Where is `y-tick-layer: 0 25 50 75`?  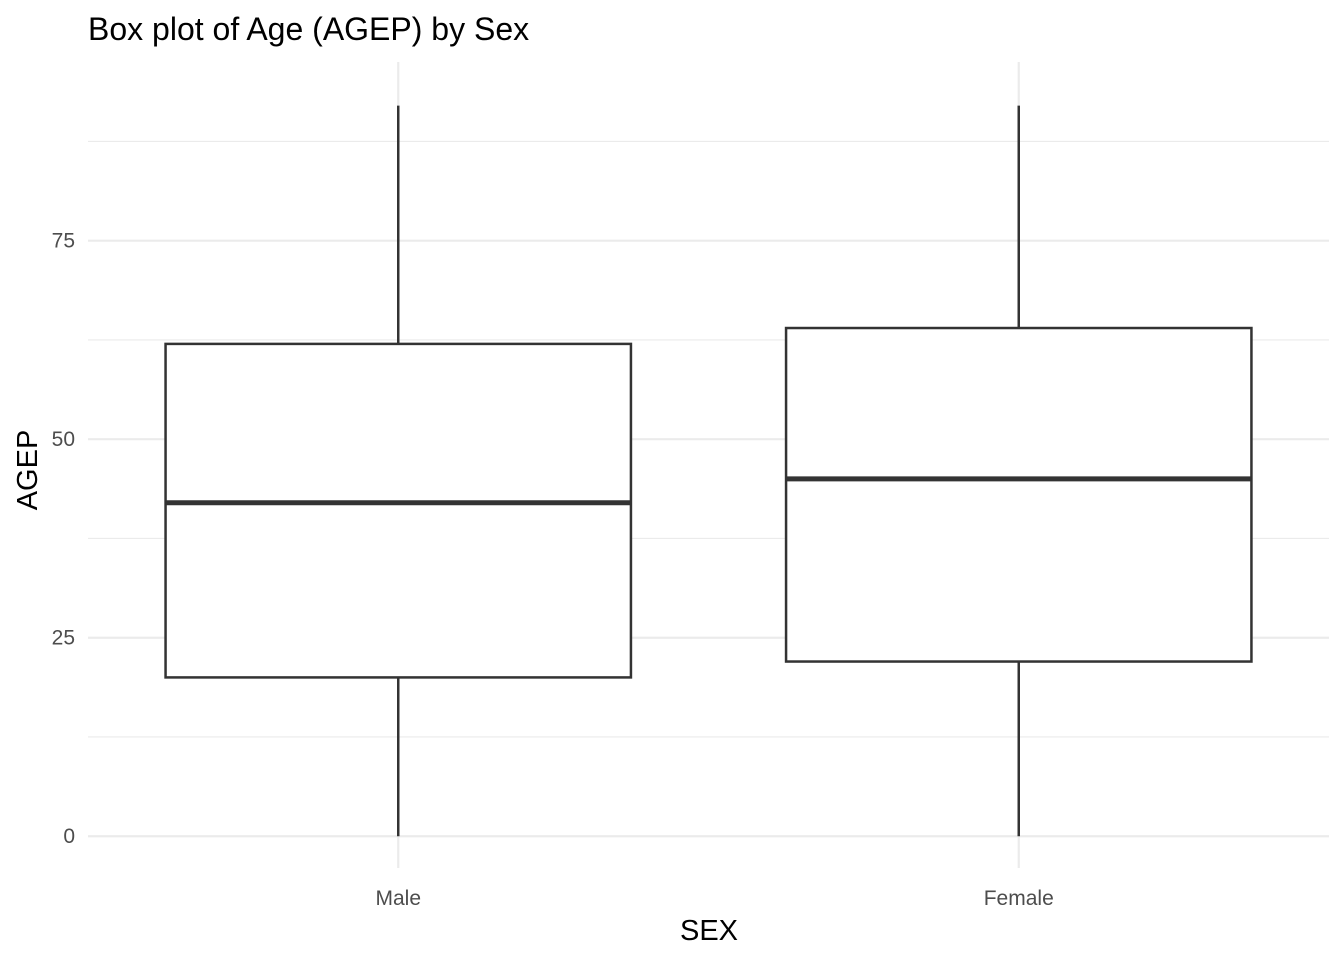 y-tick-layer: 0 25 50 75 is located at coordinates (63, 539).